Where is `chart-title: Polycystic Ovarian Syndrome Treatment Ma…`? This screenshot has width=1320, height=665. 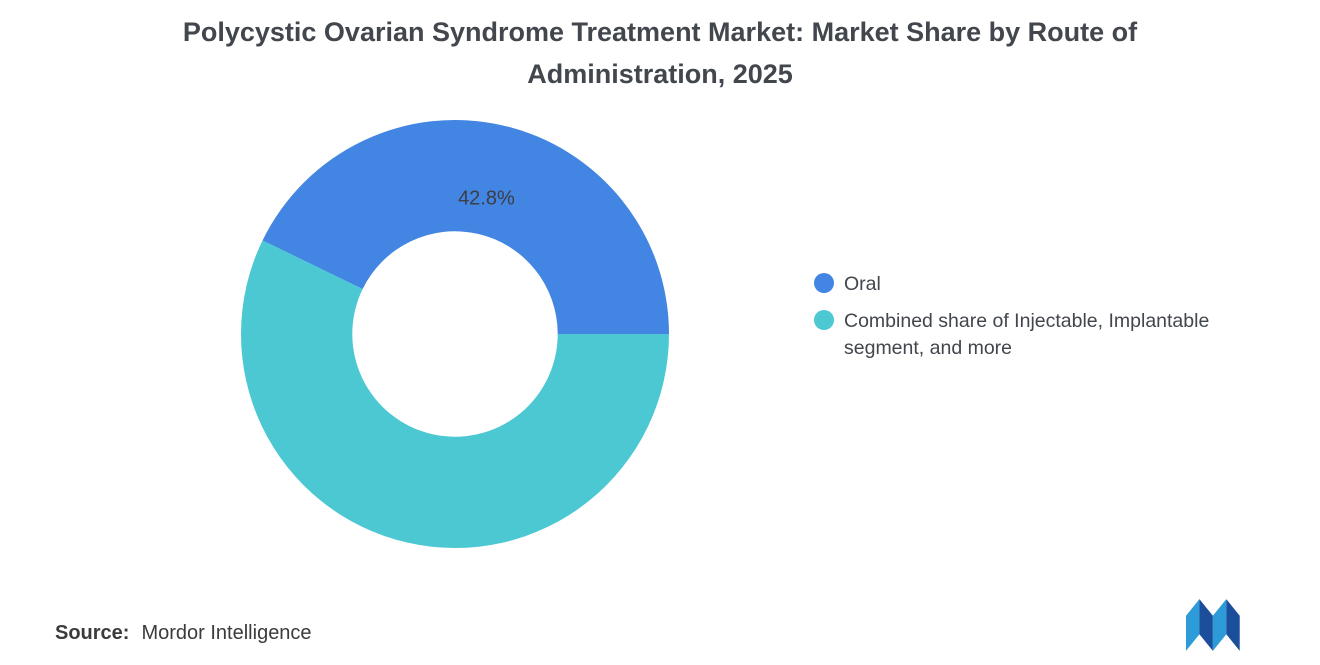
chart-title: Polycystic Ovarian Syndrome Treatment Ma… is located at coordinates (660, 53).